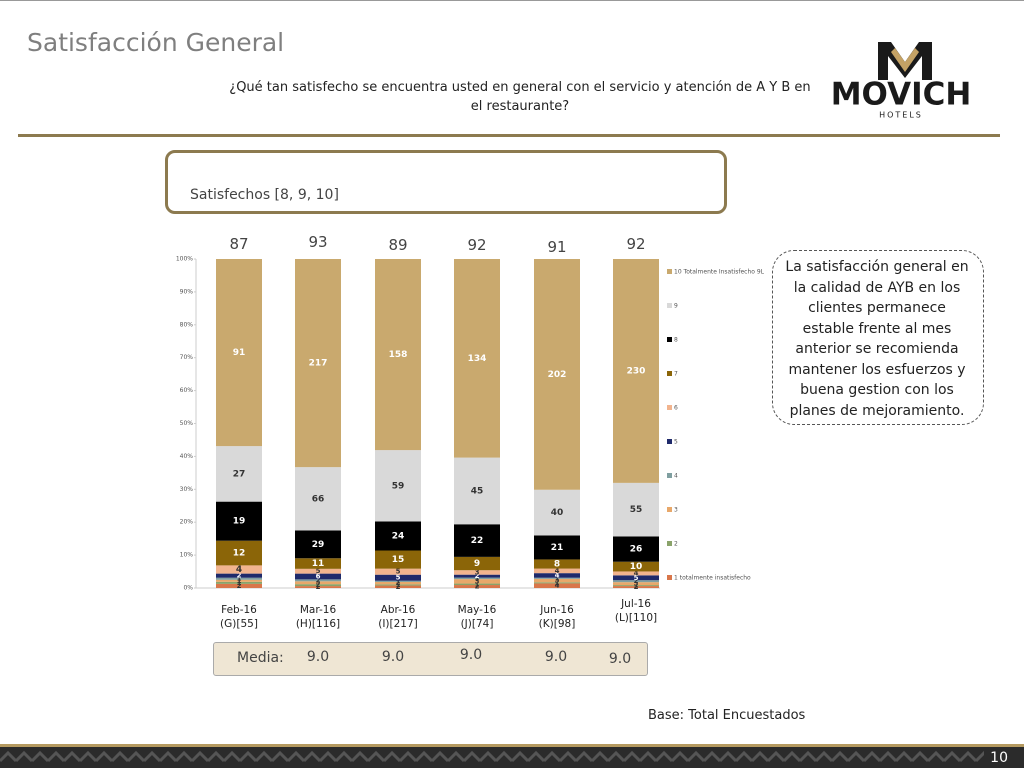 Image resolution: width=1024 pixels, height=768 pixels. I want to click on data-label: 9, so click(477, 564).